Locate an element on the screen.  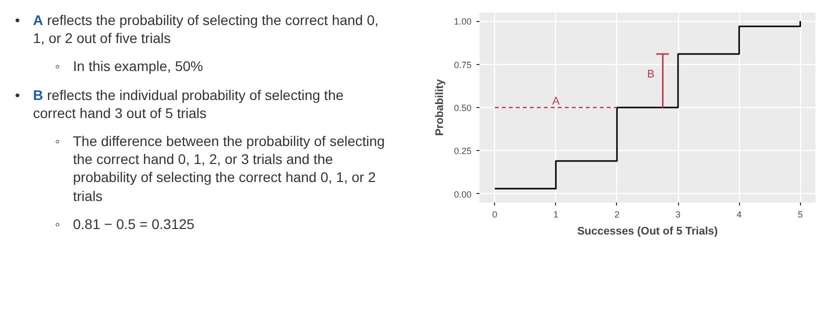
text: ◦ In this example, 50% is located at coordinates (129, 66).